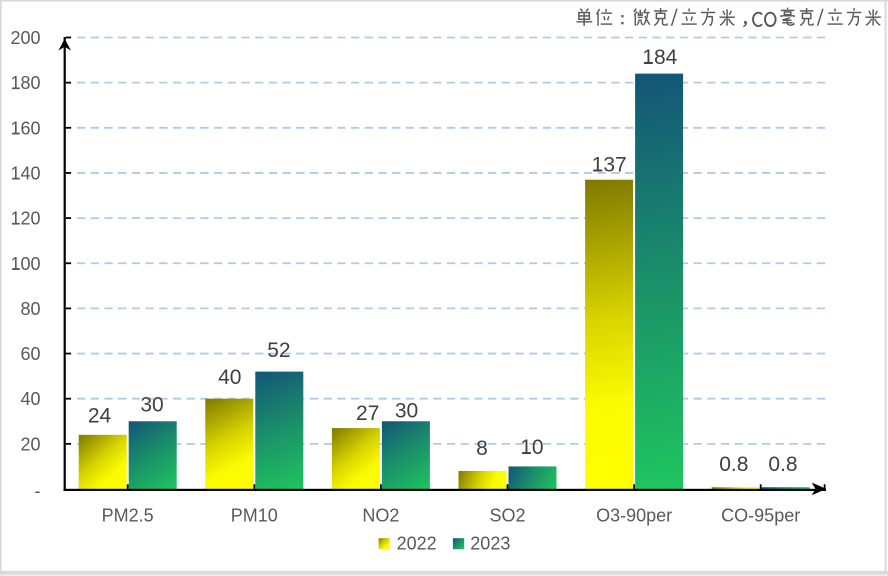 Image resolution: width=888 pixels, height=576 pixels. I want to click on svg-text: 137, so click(609, 164).